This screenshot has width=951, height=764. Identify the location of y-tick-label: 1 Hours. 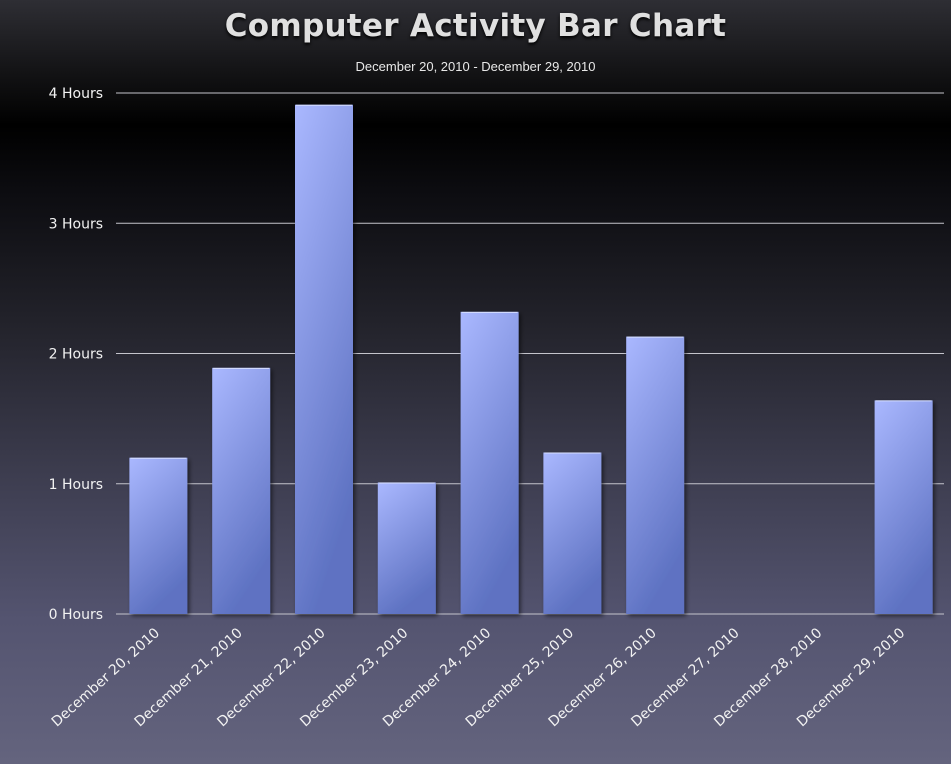
(76, 485).